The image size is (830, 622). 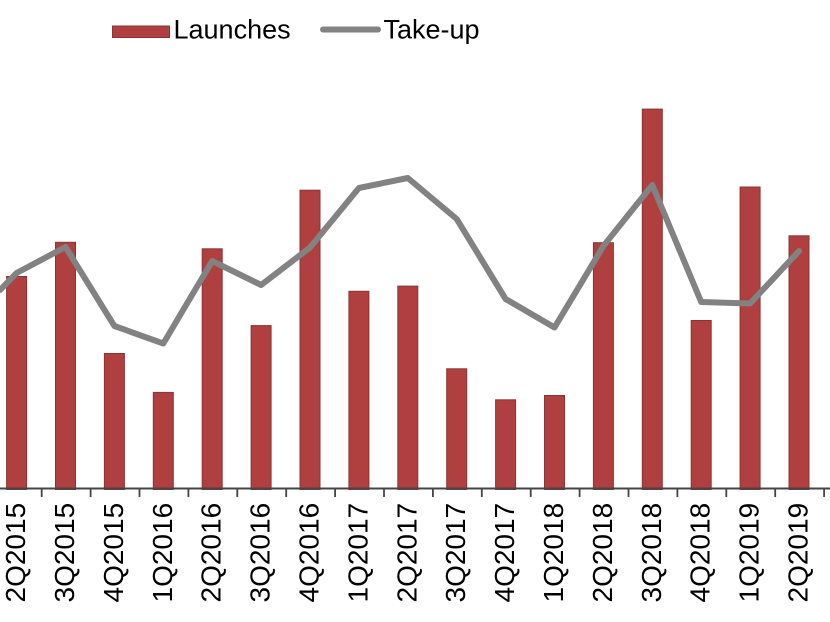 What do you see at coordinates (553, 553) in the screenshot?
I see `svg-text: 1Q2018` at bounding box center [553, 553].